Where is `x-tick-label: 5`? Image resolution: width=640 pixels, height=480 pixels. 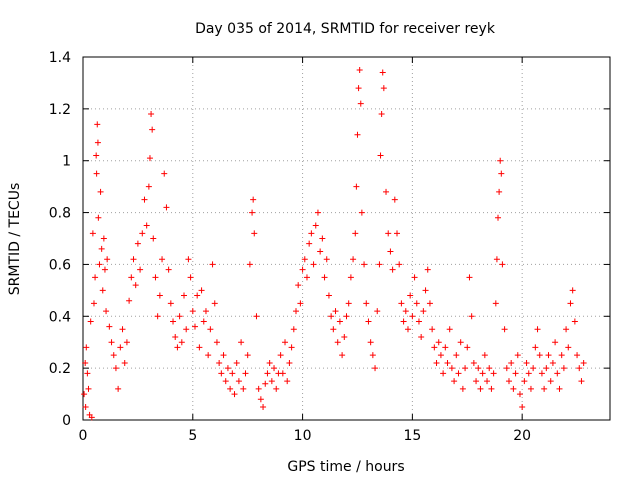 x-tick-label: 5 is located at coordinates (192, 436).